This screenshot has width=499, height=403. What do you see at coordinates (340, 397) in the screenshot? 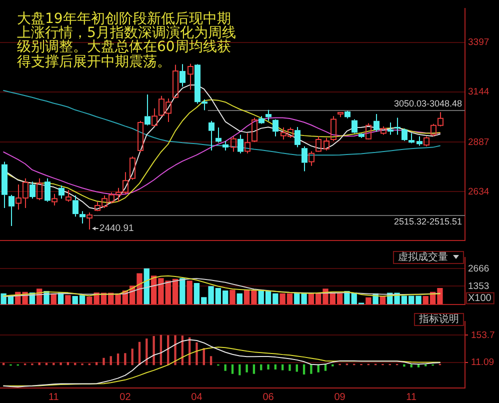
I see `x-tick-label: 09` at bounding box center [340, 397].